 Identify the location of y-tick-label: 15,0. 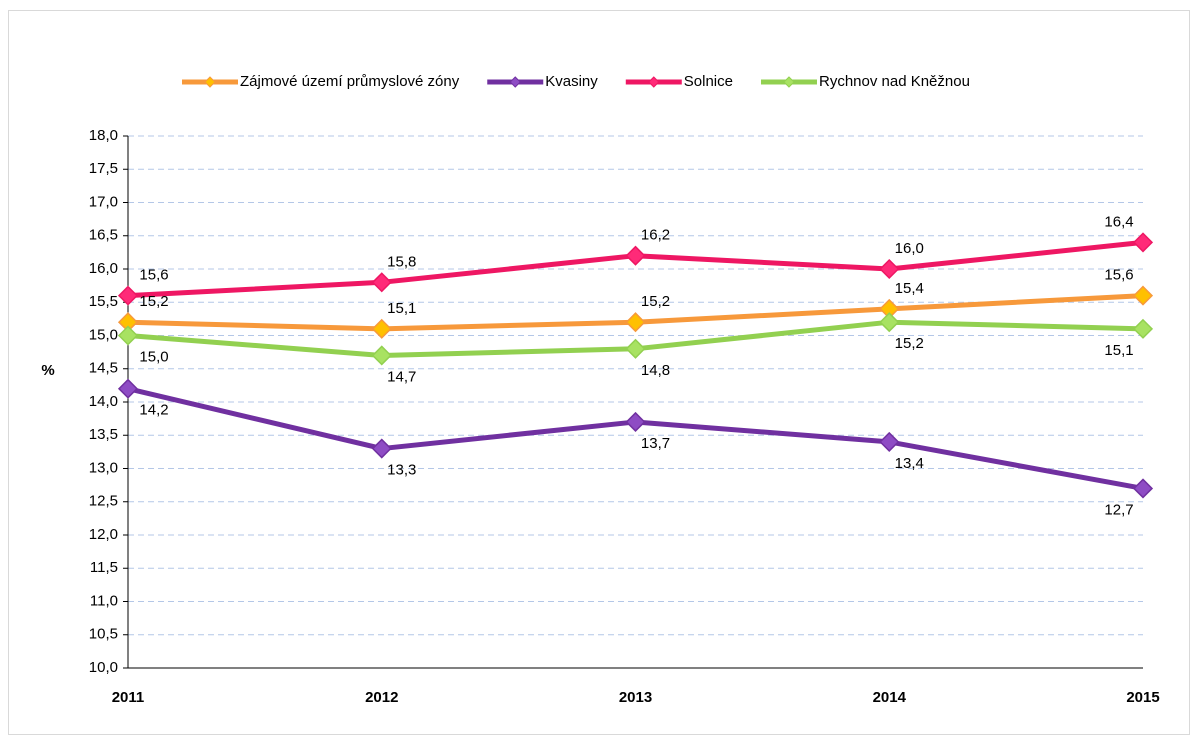
(103, 334).